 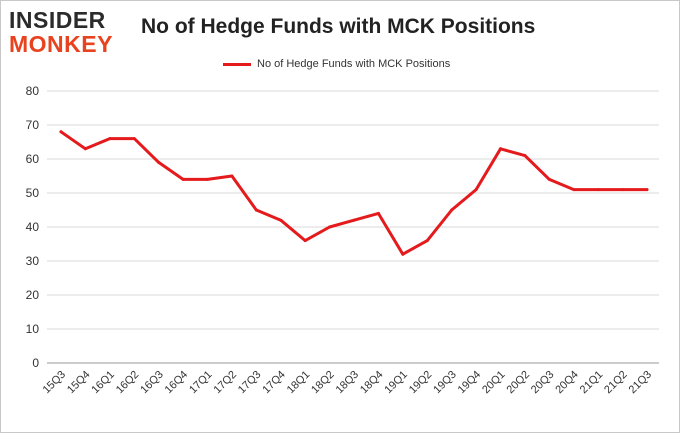 I want to click on x-tick-label: 19Q2, so click(x=421, y=383).